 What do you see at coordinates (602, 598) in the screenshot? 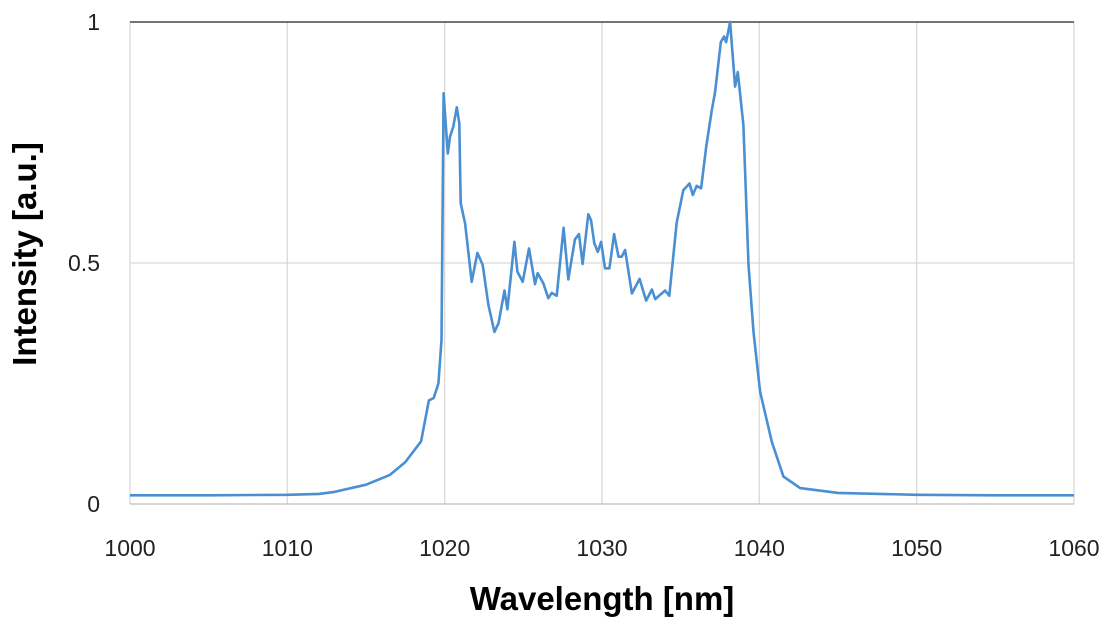
I see `x-axis-label: Wavelength [nm]` at bounding box center [602, 598].